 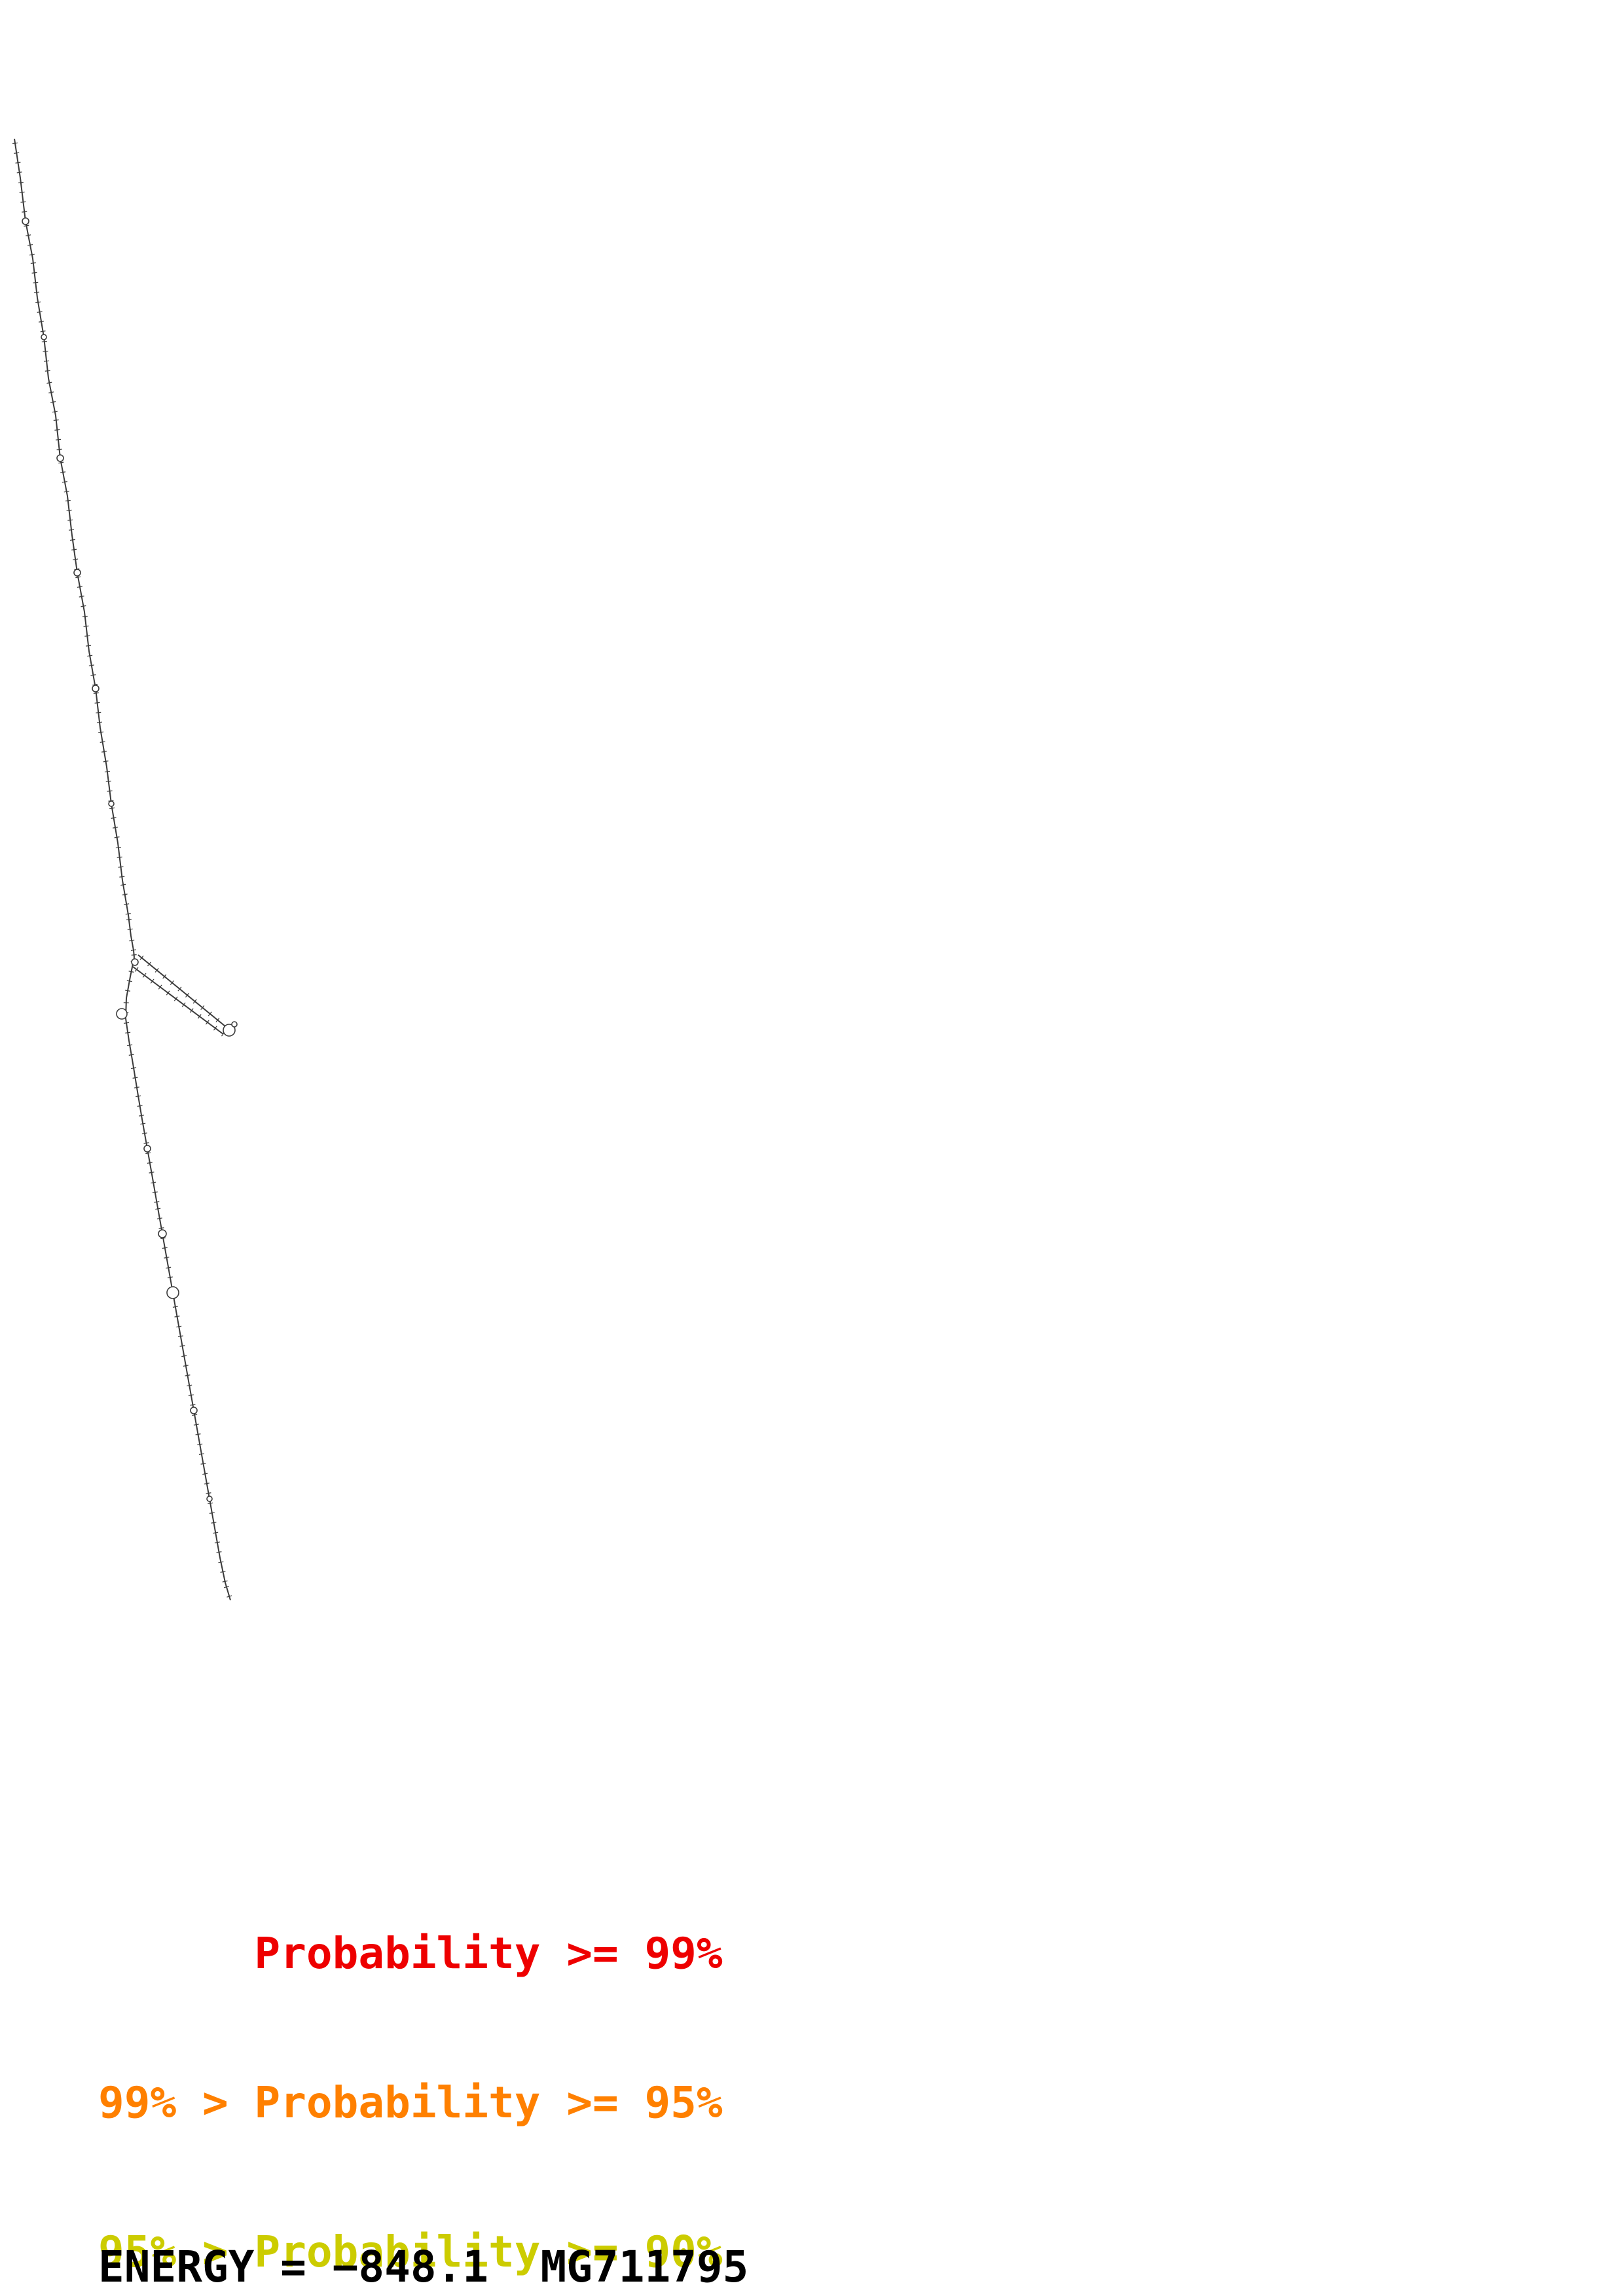 What do you see at coordinates (410, 1953) in the screenshot?
I see `legend-line-99: Probability >= 99%` at bounding box center [410, 1953].